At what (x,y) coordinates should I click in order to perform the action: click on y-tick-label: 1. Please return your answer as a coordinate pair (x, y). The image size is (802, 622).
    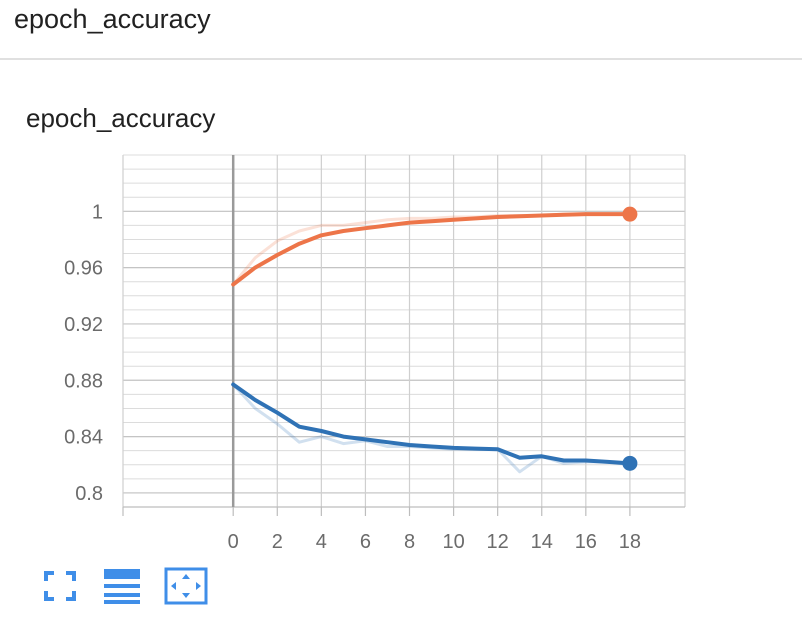
    Looking at the image, I should click on (97, 212).